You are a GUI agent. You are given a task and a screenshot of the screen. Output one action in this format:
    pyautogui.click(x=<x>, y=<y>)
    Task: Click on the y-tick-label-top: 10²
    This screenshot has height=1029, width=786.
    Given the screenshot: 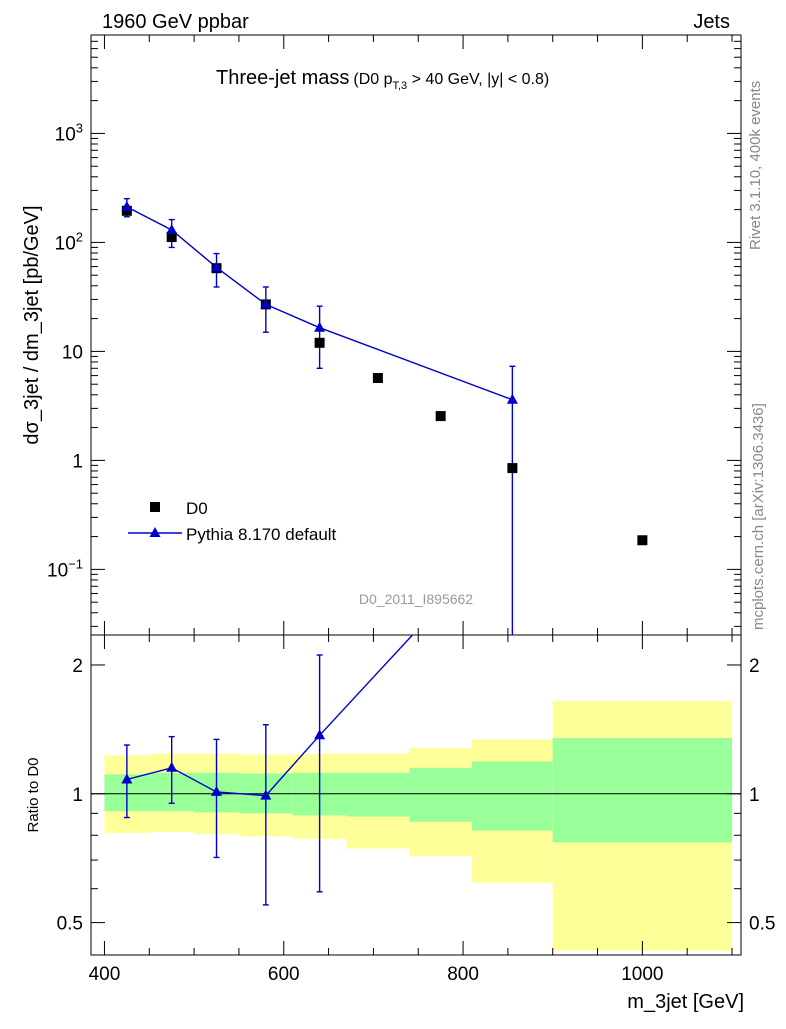 What is the action you would take?
    pyautogui.click(x=69, y=241)
    